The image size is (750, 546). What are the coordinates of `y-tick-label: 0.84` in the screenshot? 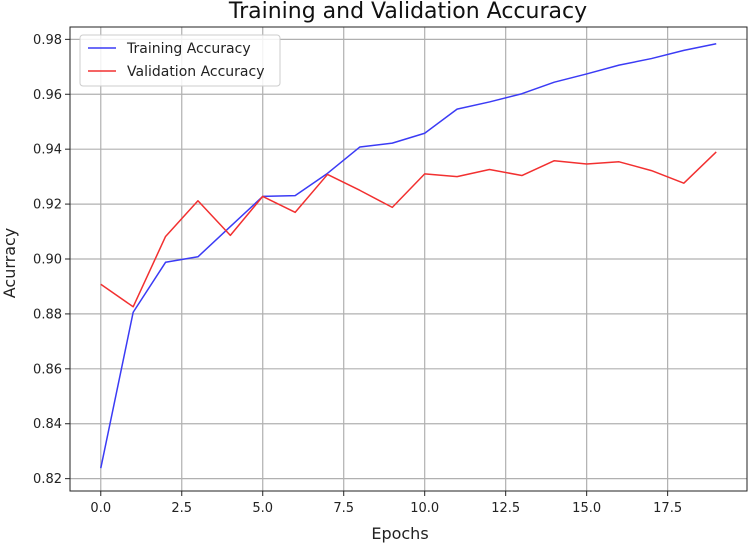 It's located at (47, 424).